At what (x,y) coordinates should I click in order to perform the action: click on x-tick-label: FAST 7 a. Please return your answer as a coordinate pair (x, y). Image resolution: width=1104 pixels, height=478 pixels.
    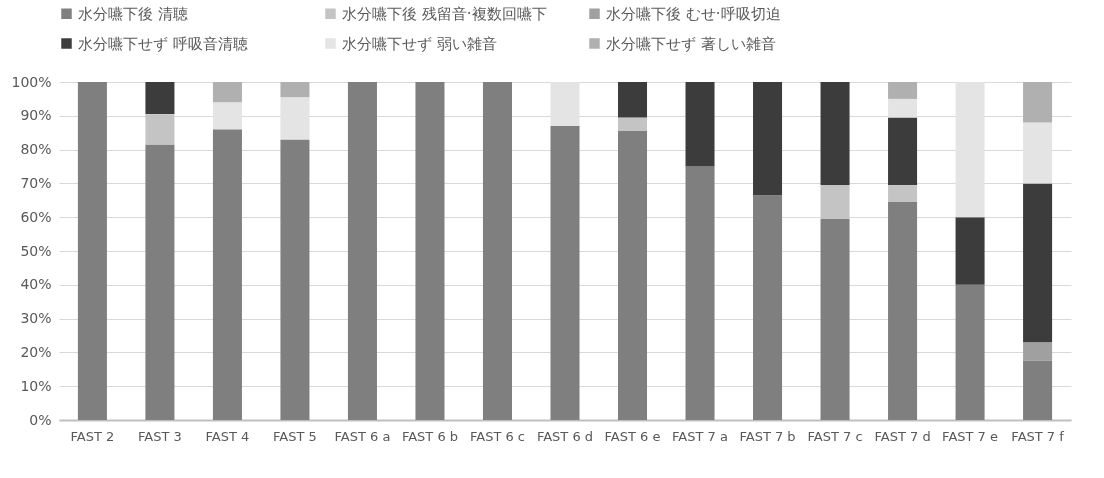
    Looking at the image, I should click on (700, 436).